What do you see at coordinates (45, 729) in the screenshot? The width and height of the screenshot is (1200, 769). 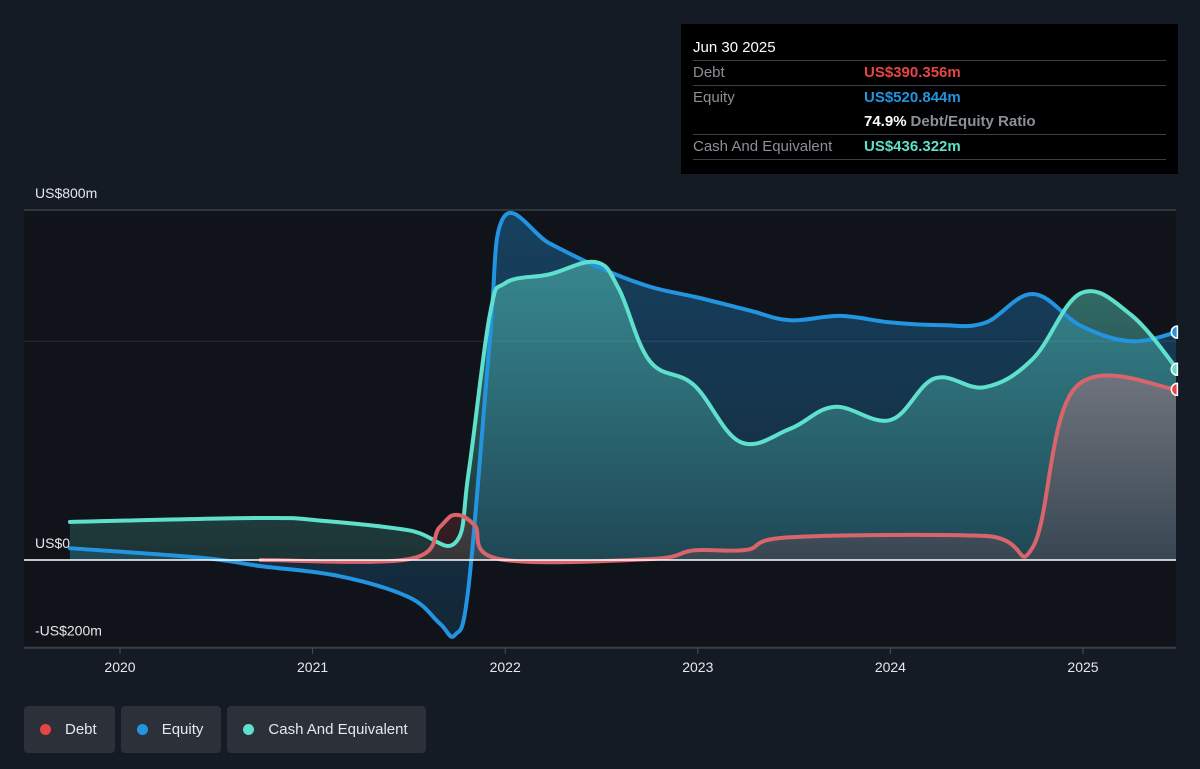 I see `debt-dot-icon` at bounding box center [45, 729].